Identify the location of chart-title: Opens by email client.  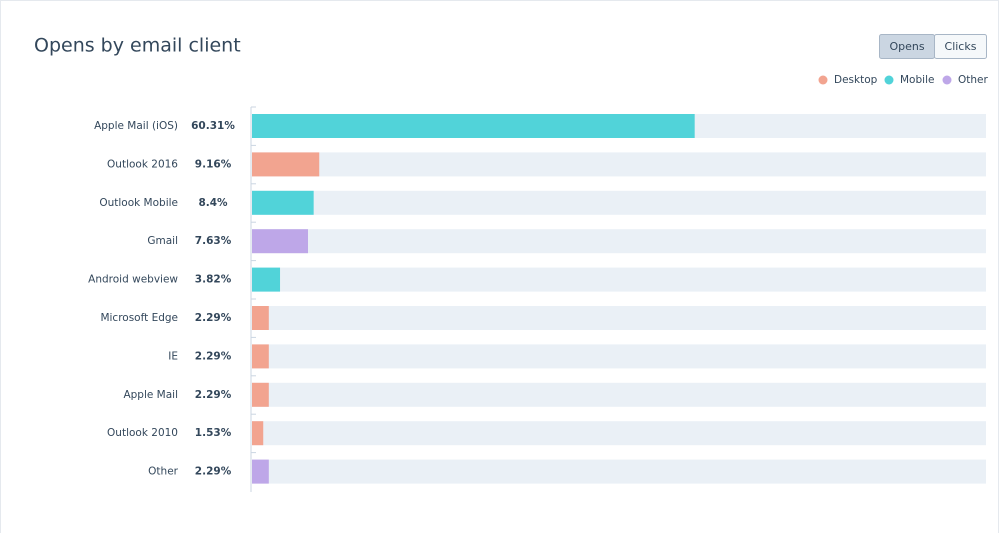
(137, 46).